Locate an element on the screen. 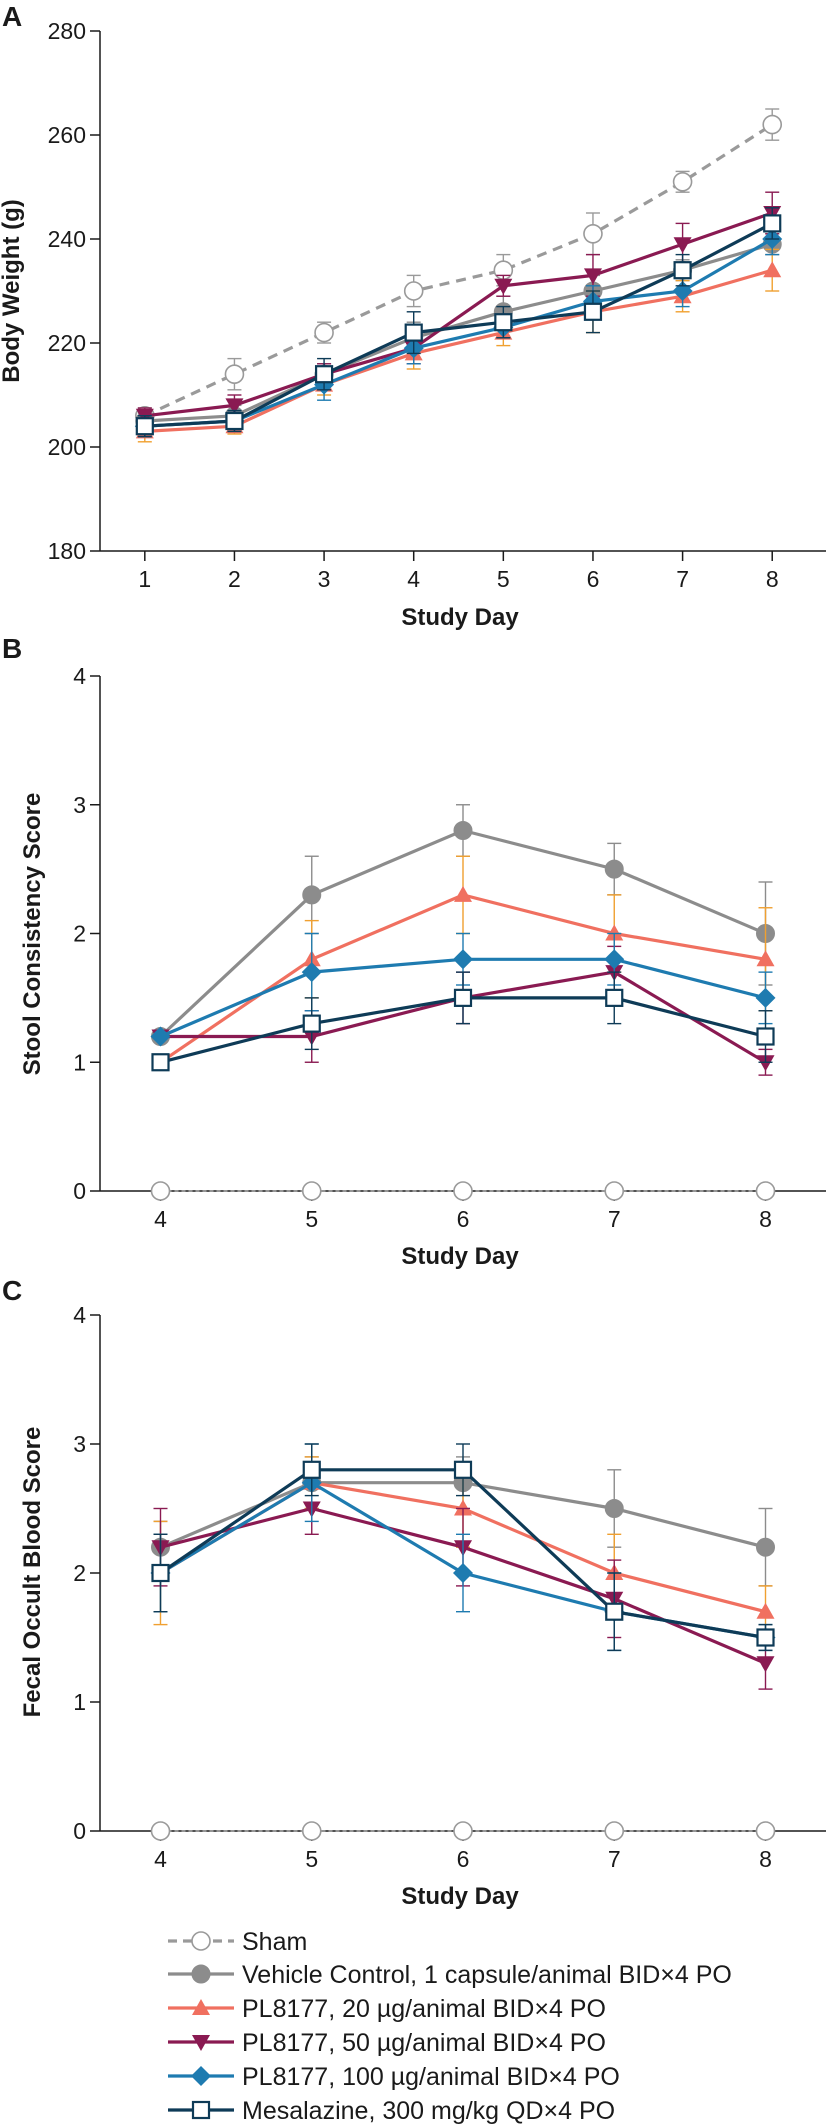 The width and height of the screenshot is (827, 2128). panel-b-series-mesa is located at coordinates (463, 1021).